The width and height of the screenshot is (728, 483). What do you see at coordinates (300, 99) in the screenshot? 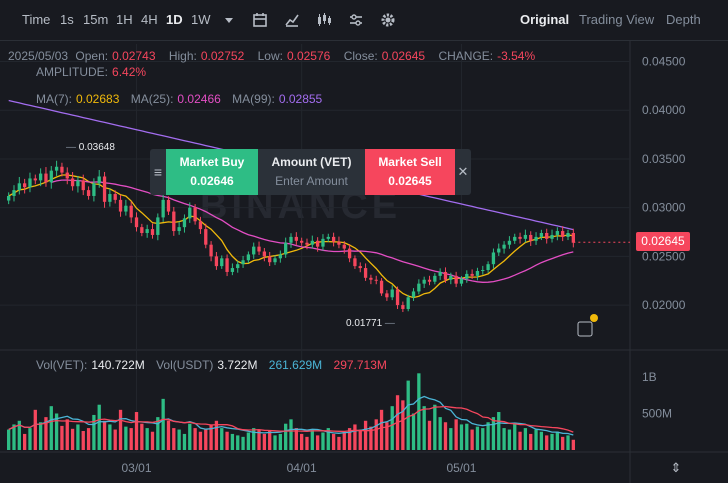
I see `ma99-value: 0.02855` at bounding box center [300, 99].